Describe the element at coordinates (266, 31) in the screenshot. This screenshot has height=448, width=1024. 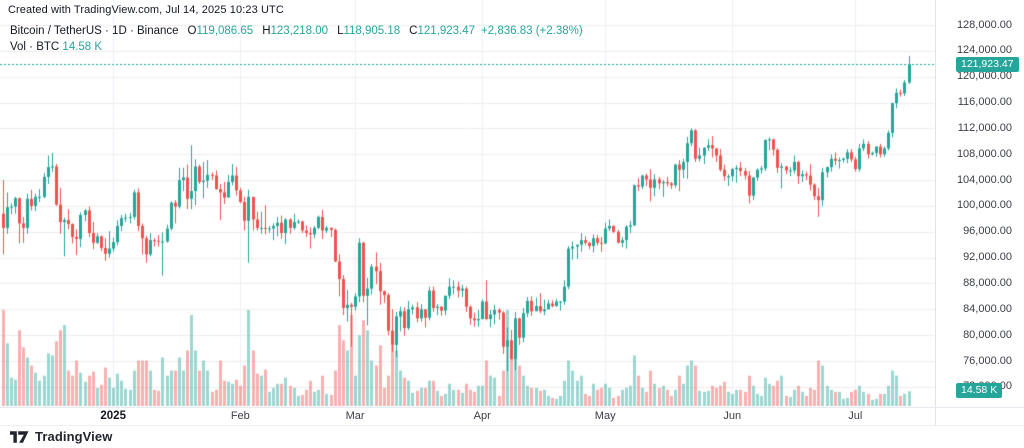
I see `high-label: H` at that location.